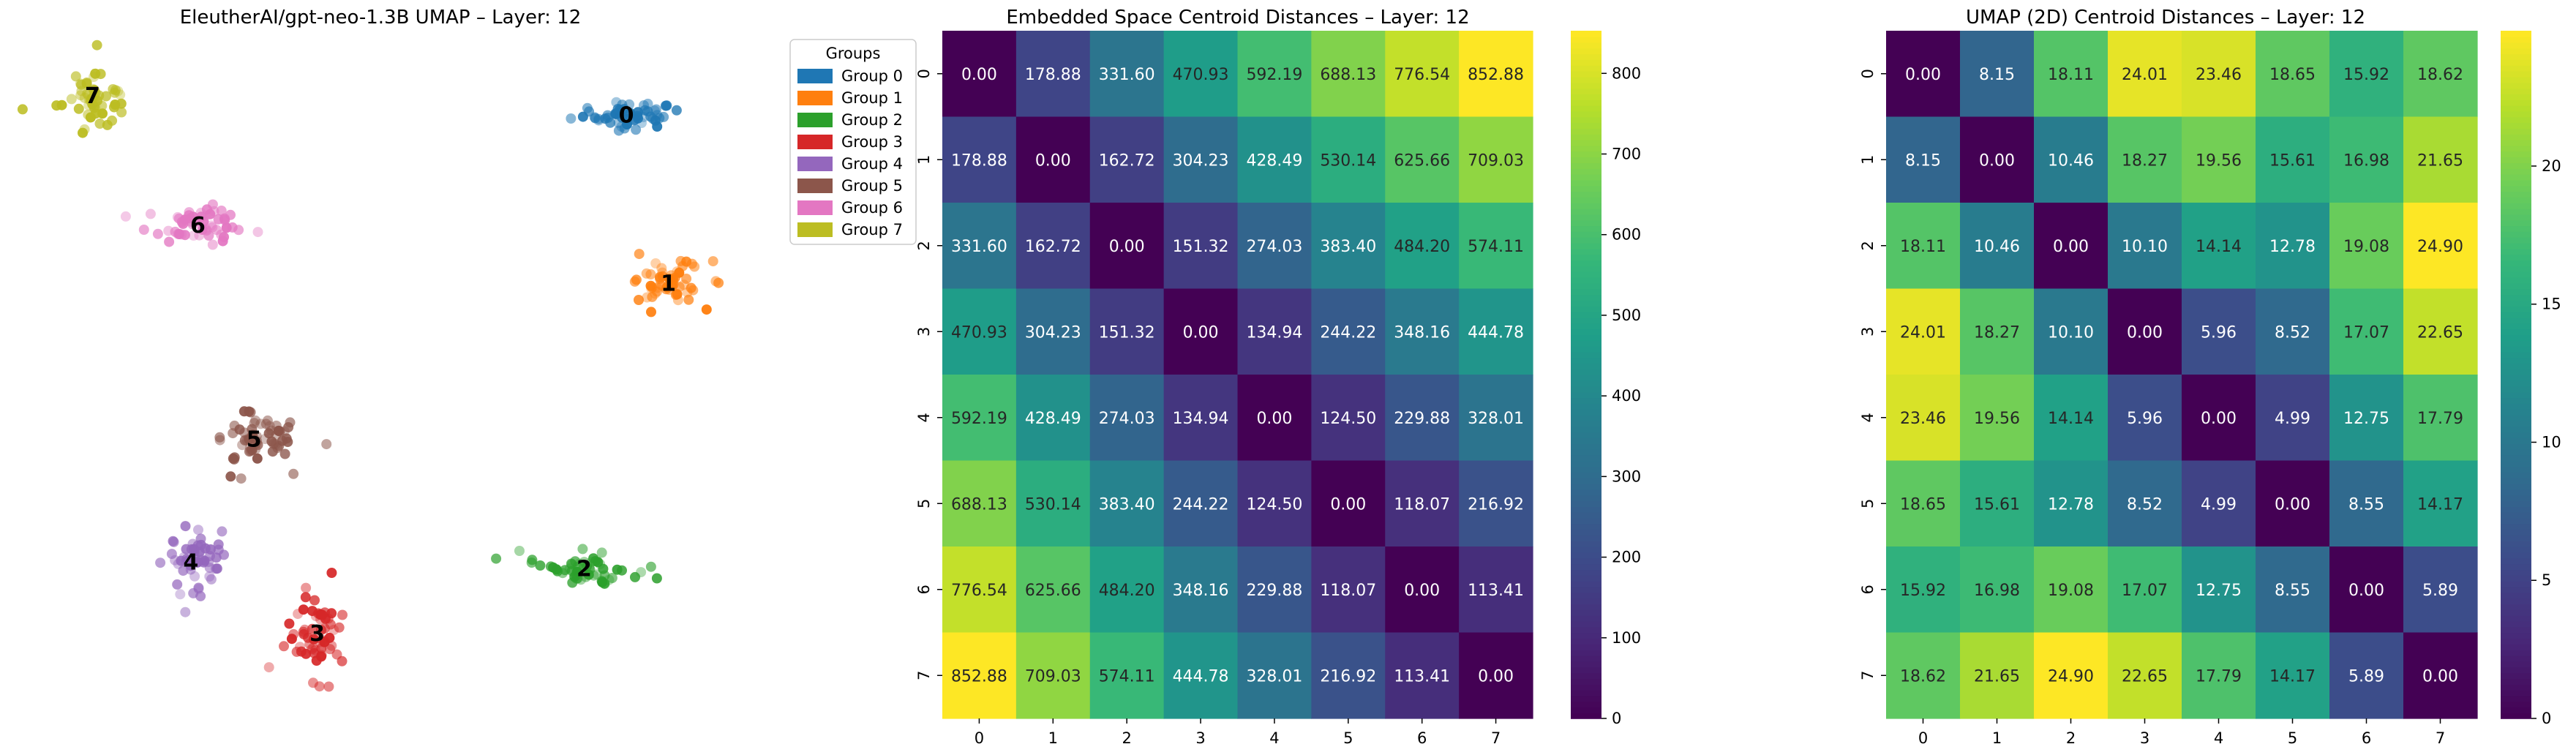  I want to click on embedded-cell-label-3-6: 348.16, so click(1422, 332).